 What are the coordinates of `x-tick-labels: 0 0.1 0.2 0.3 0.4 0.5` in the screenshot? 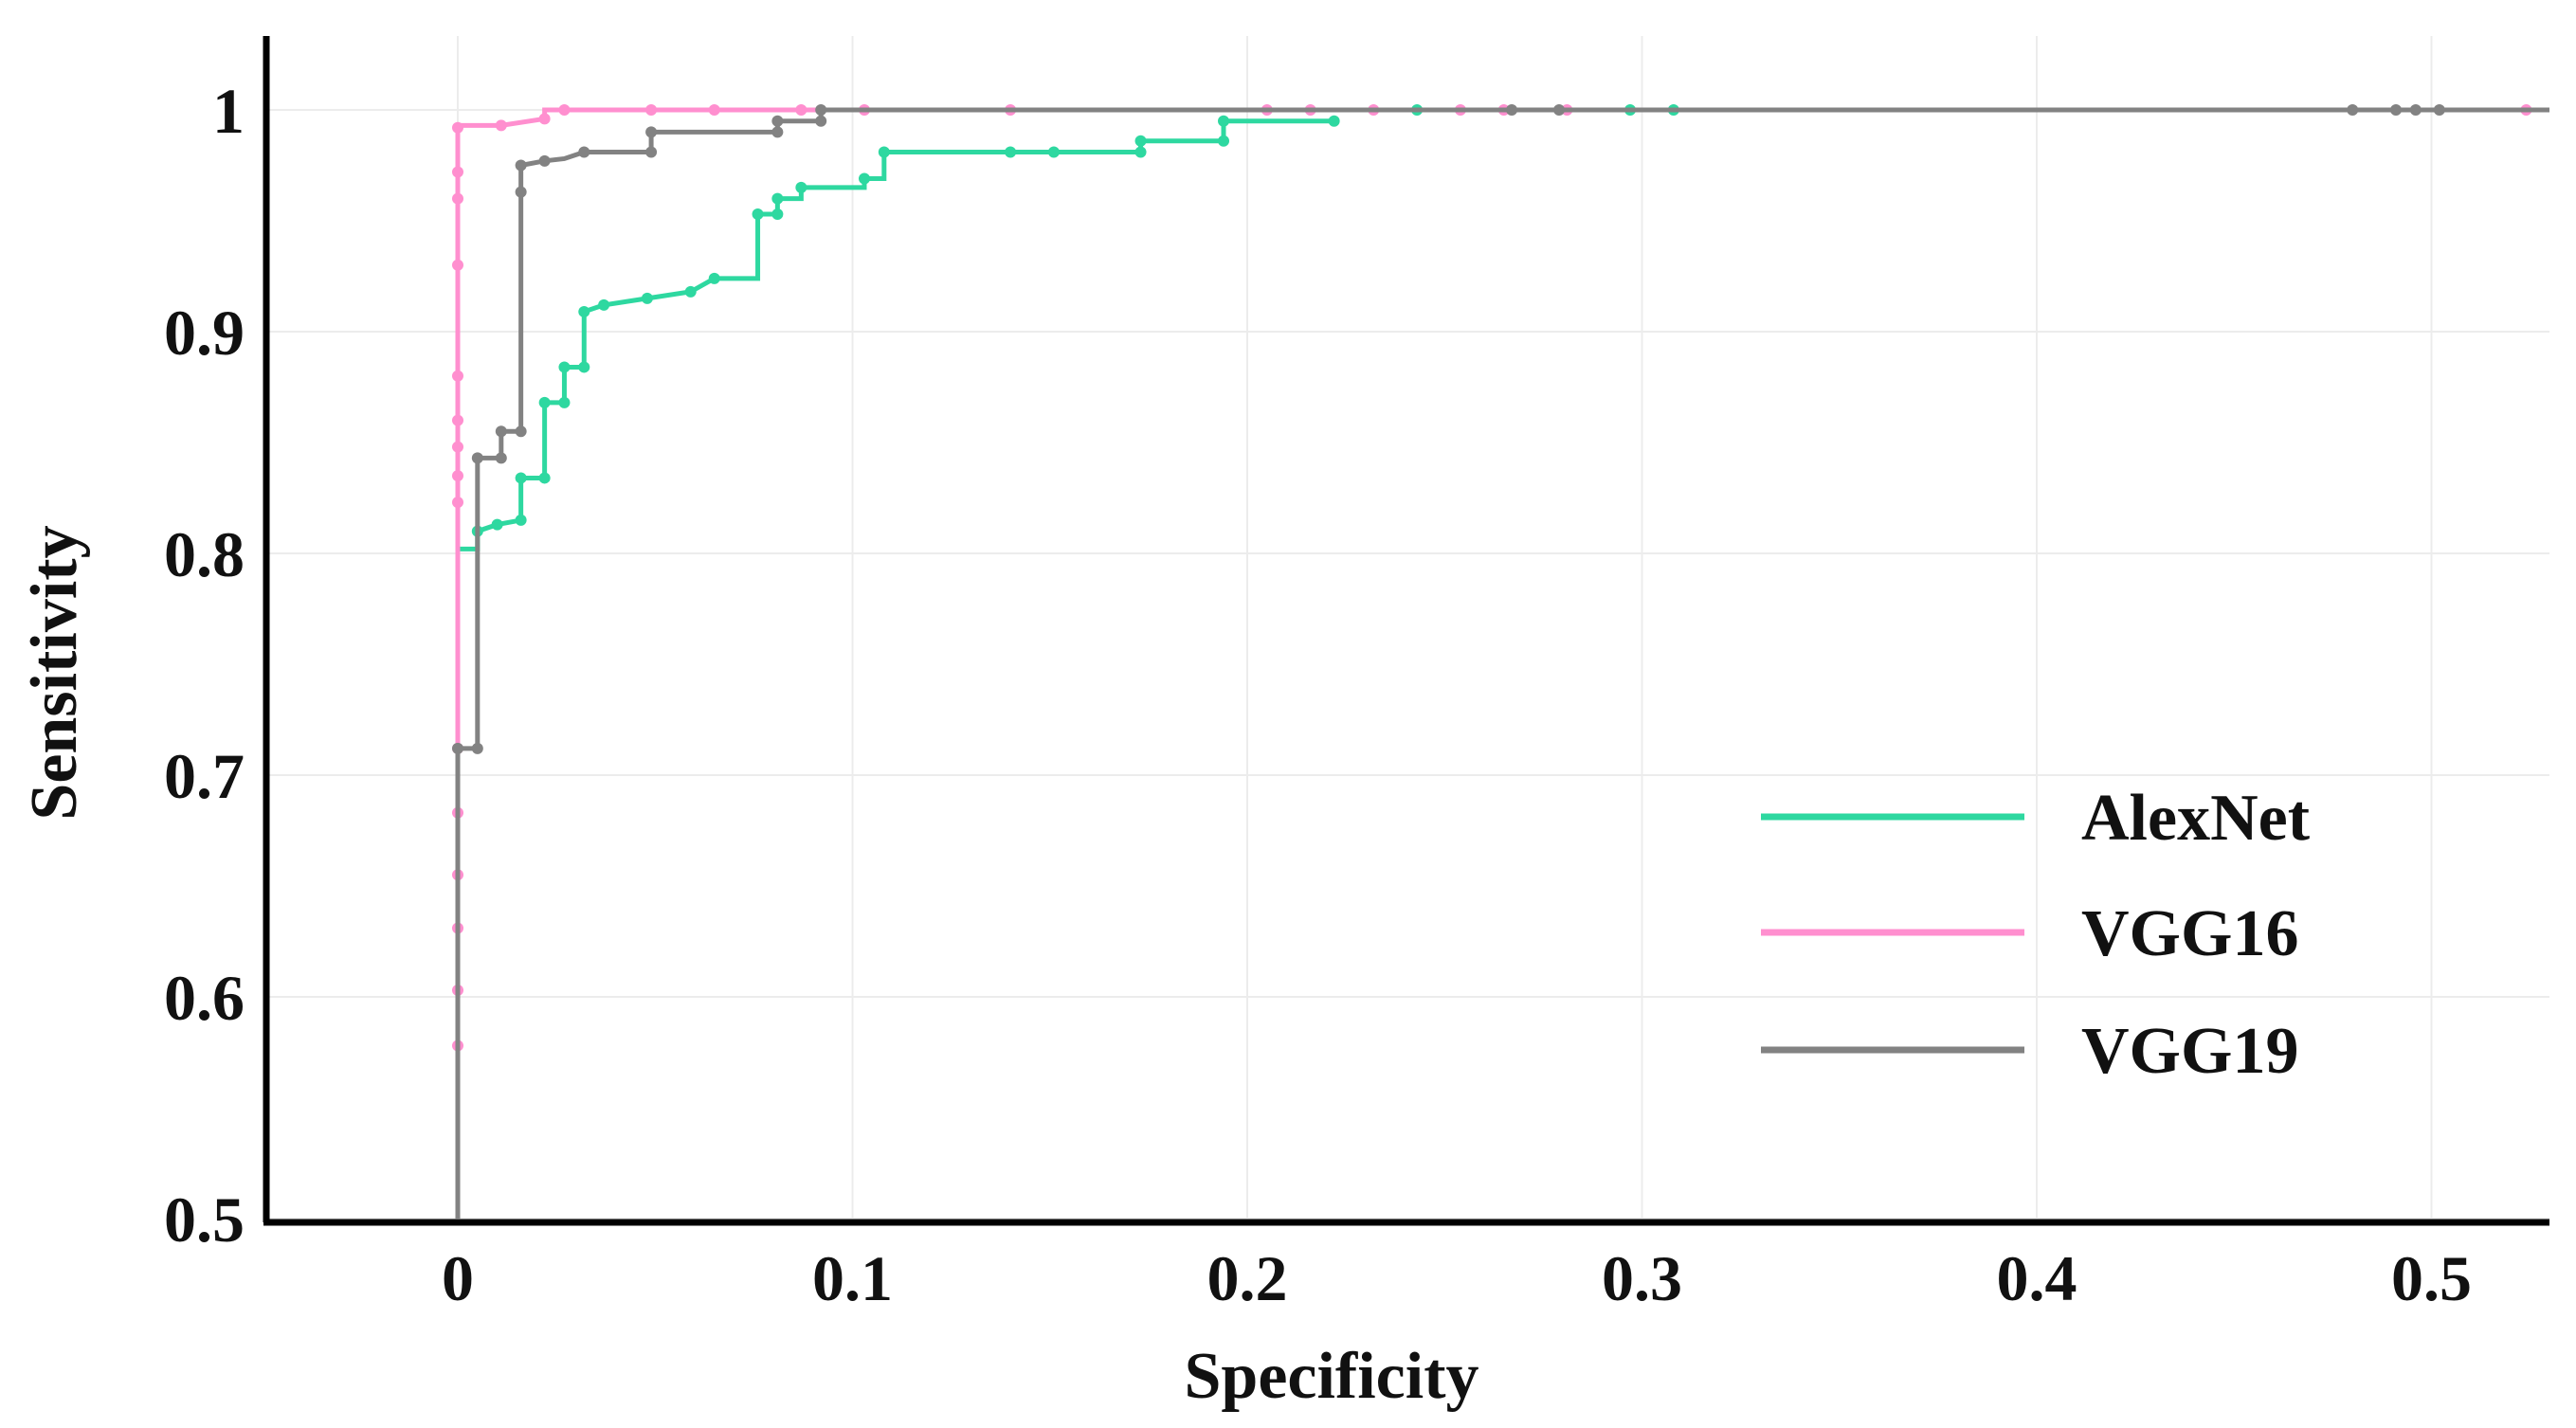 It's located at (1457, 1278).